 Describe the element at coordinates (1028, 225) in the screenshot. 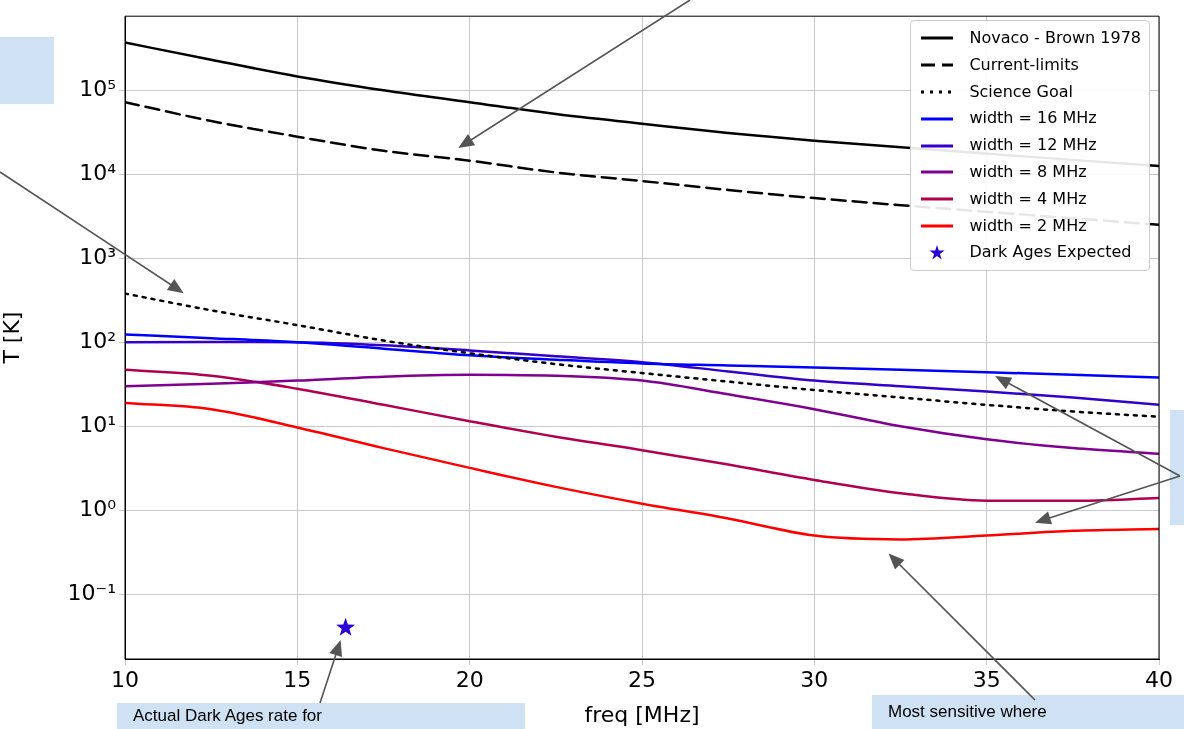

I see `legend-label: width = 2 MHz` at that location.